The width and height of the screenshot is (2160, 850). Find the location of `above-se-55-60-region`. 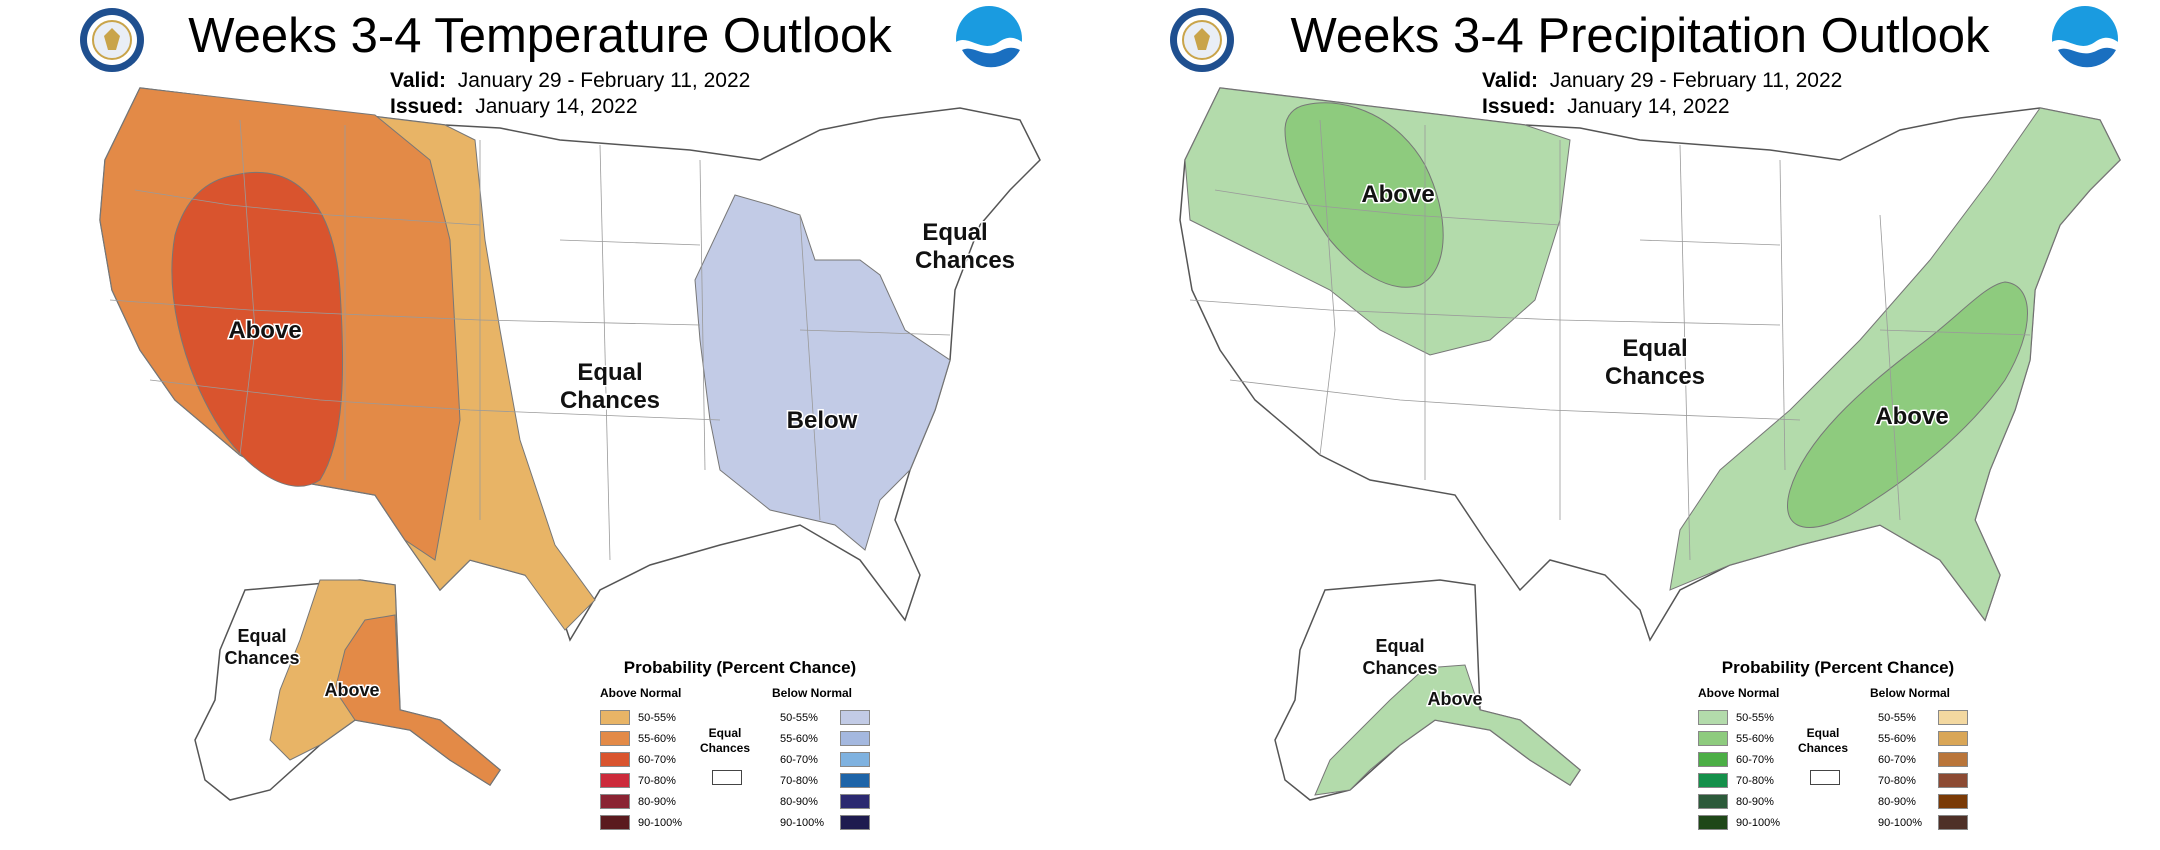

above-se-55-60-region is located at coordinates (1907, 404).